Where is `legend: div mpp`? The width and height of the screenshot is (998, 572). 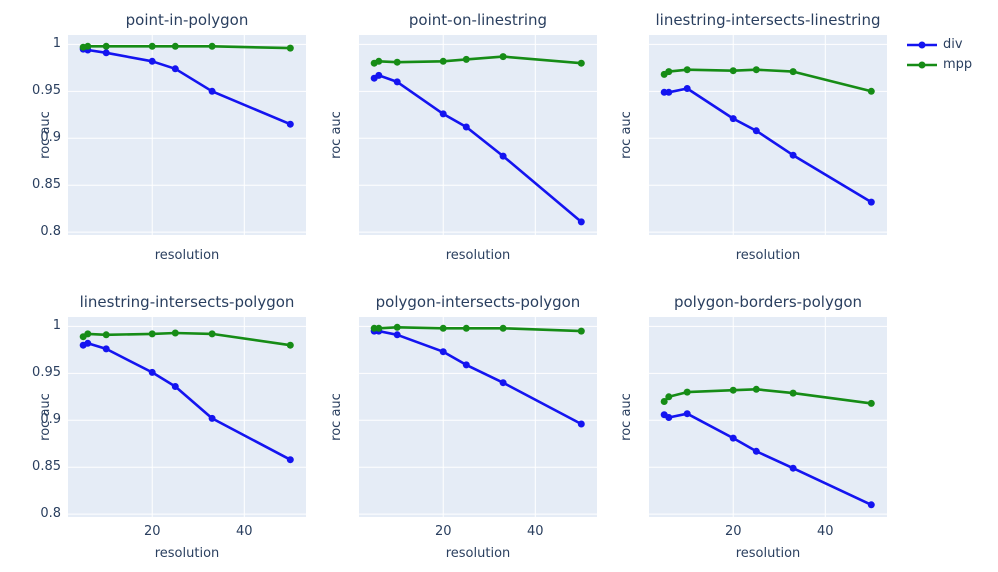 legend: div mpp is located at coordinates (939, 55).